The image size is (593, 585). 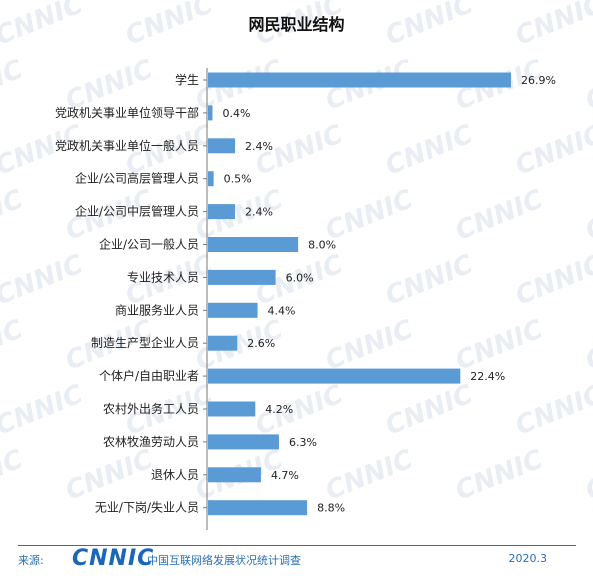 I want to click on value-label: 4.4%, so click(x=282, y=310).